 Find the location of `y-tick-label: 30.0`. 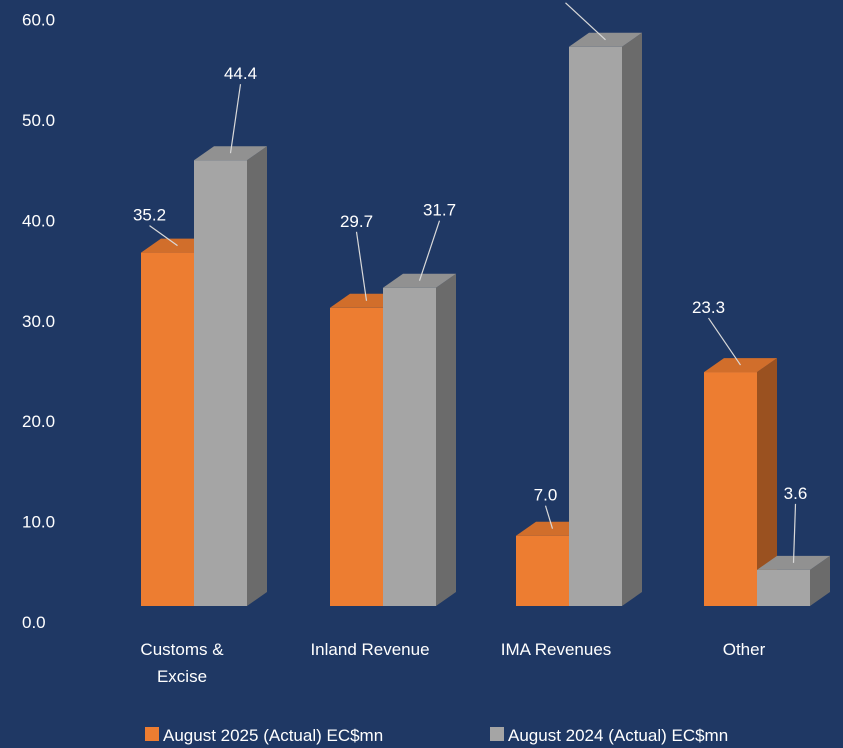

y-tick-label: 30.0 is located at coordinates (38, 321).